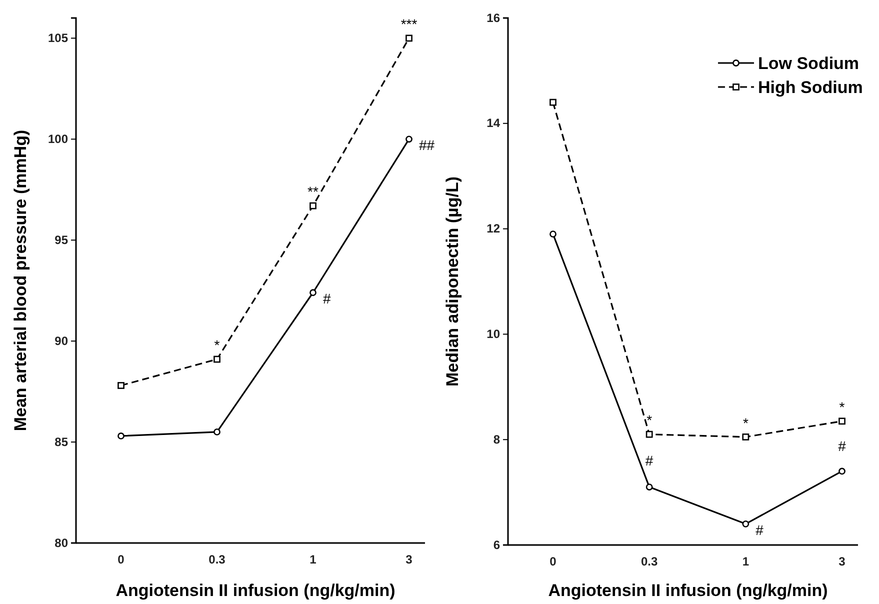  Describe the element at coordinates (61, 441) in the screenshot. I see `y-tick-label: 85` at that location.